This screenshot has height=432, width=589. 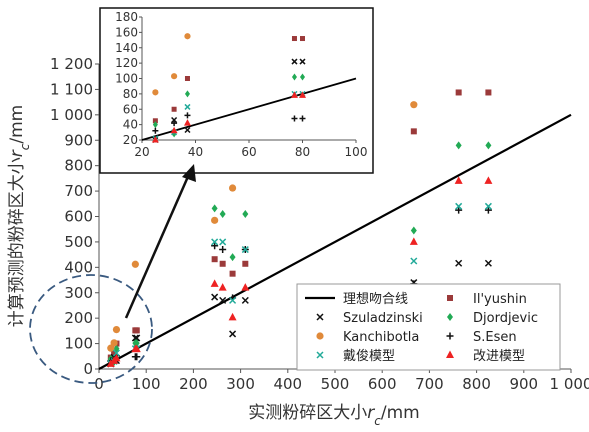 I want to click on legend-box, so click(x=428, y=327).